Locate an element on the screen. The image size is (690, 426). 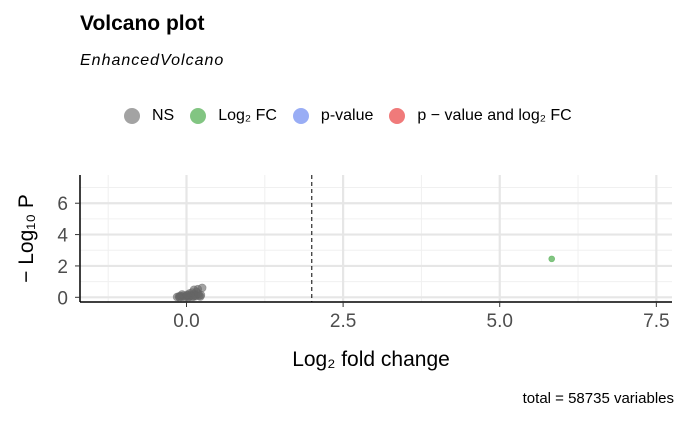
x-tick-label: 5.0 is located at coordinates (500, 321).